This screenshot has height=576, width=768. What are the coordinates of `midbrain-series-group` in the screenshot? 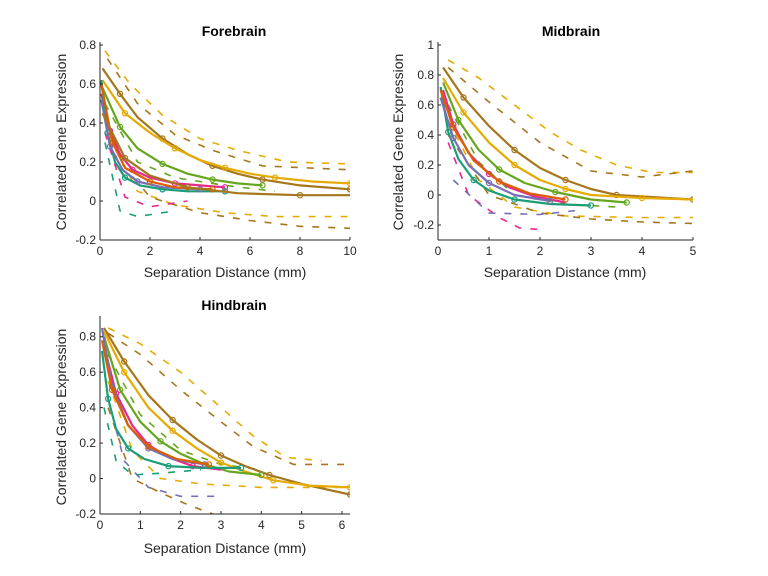 It's located at (566, 145).